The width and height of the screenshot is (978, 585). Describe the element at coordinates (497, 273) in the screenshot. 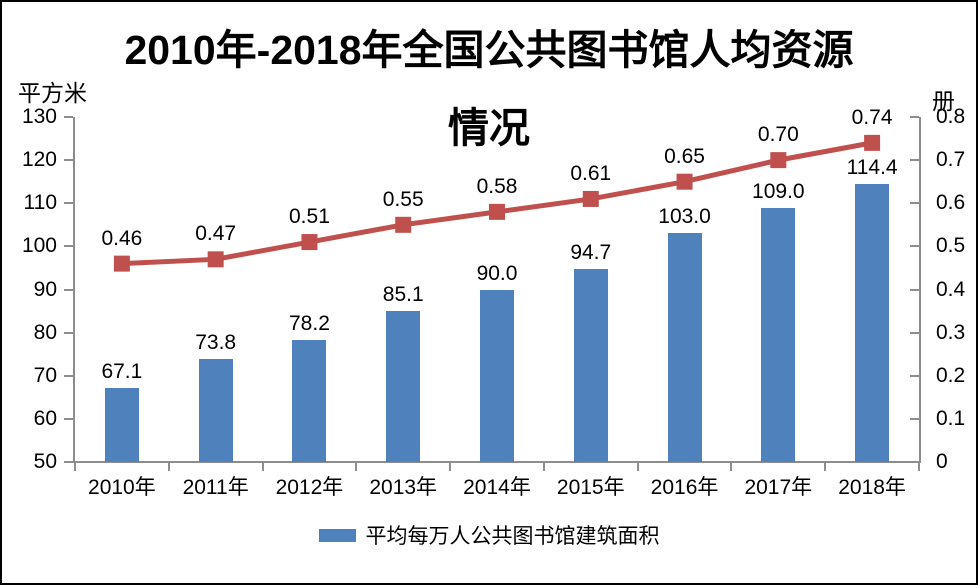

I see `bar-value-label: 90.0` at that location.